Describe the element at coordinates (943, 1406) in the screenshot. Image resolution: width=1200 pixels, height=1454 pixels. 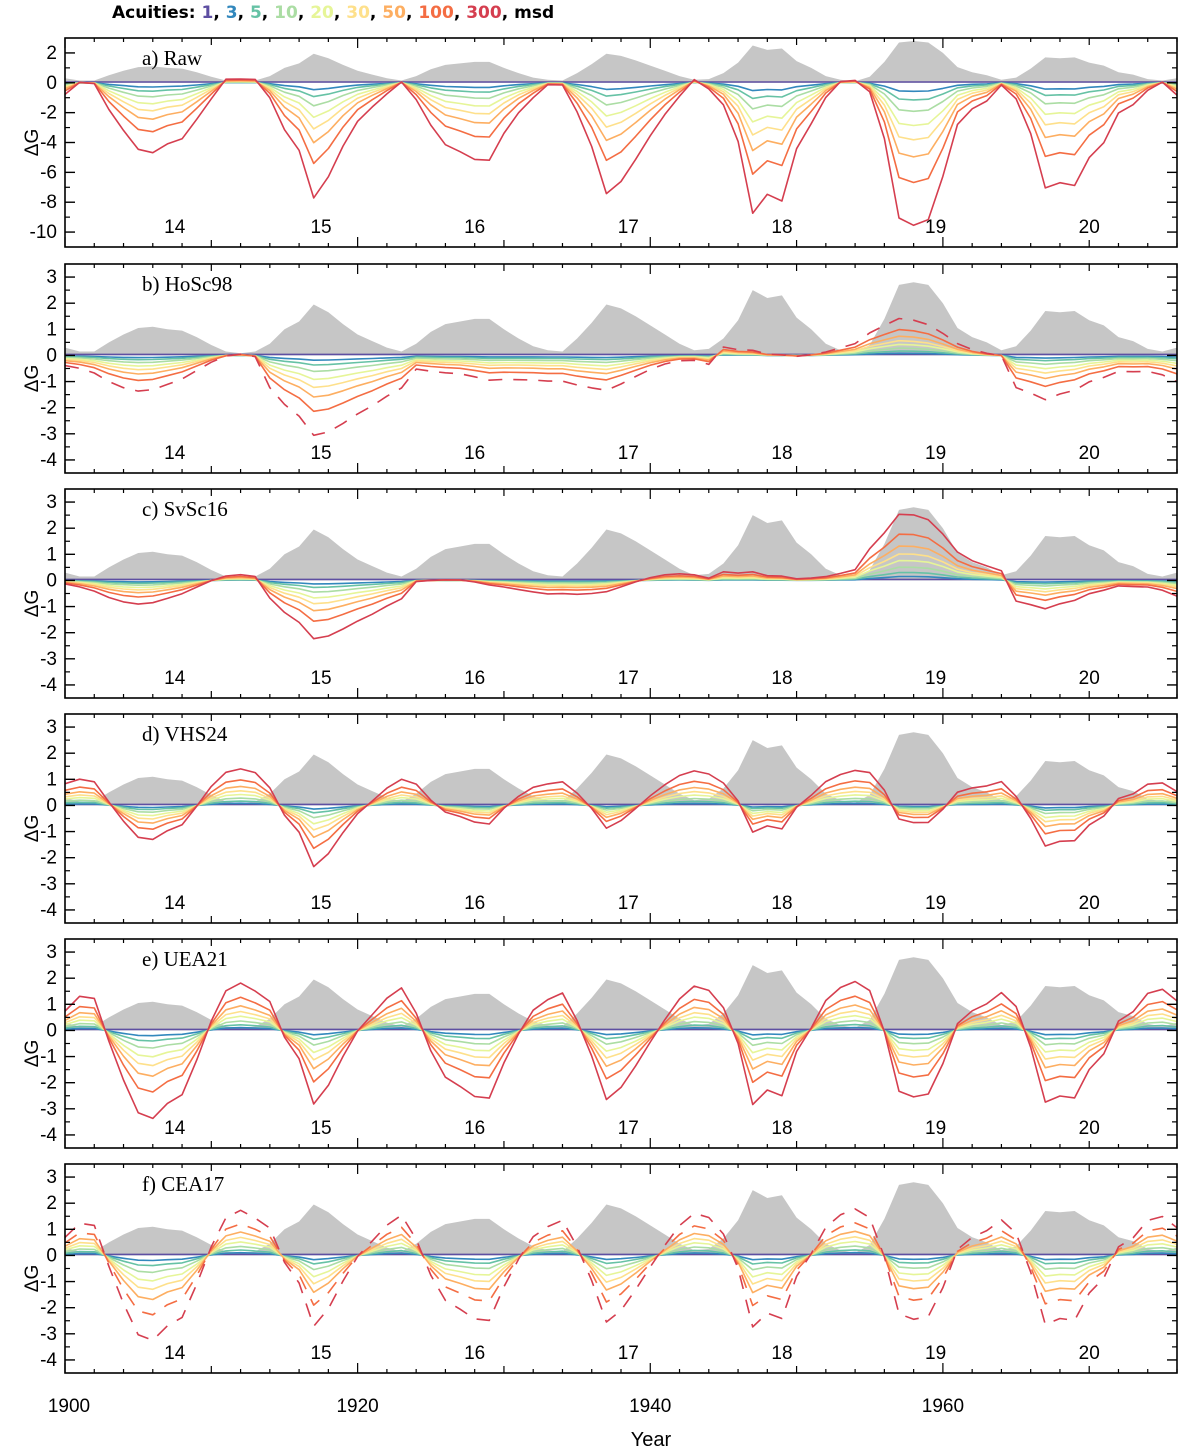
I see `x-tick-label: 1960` at that location.